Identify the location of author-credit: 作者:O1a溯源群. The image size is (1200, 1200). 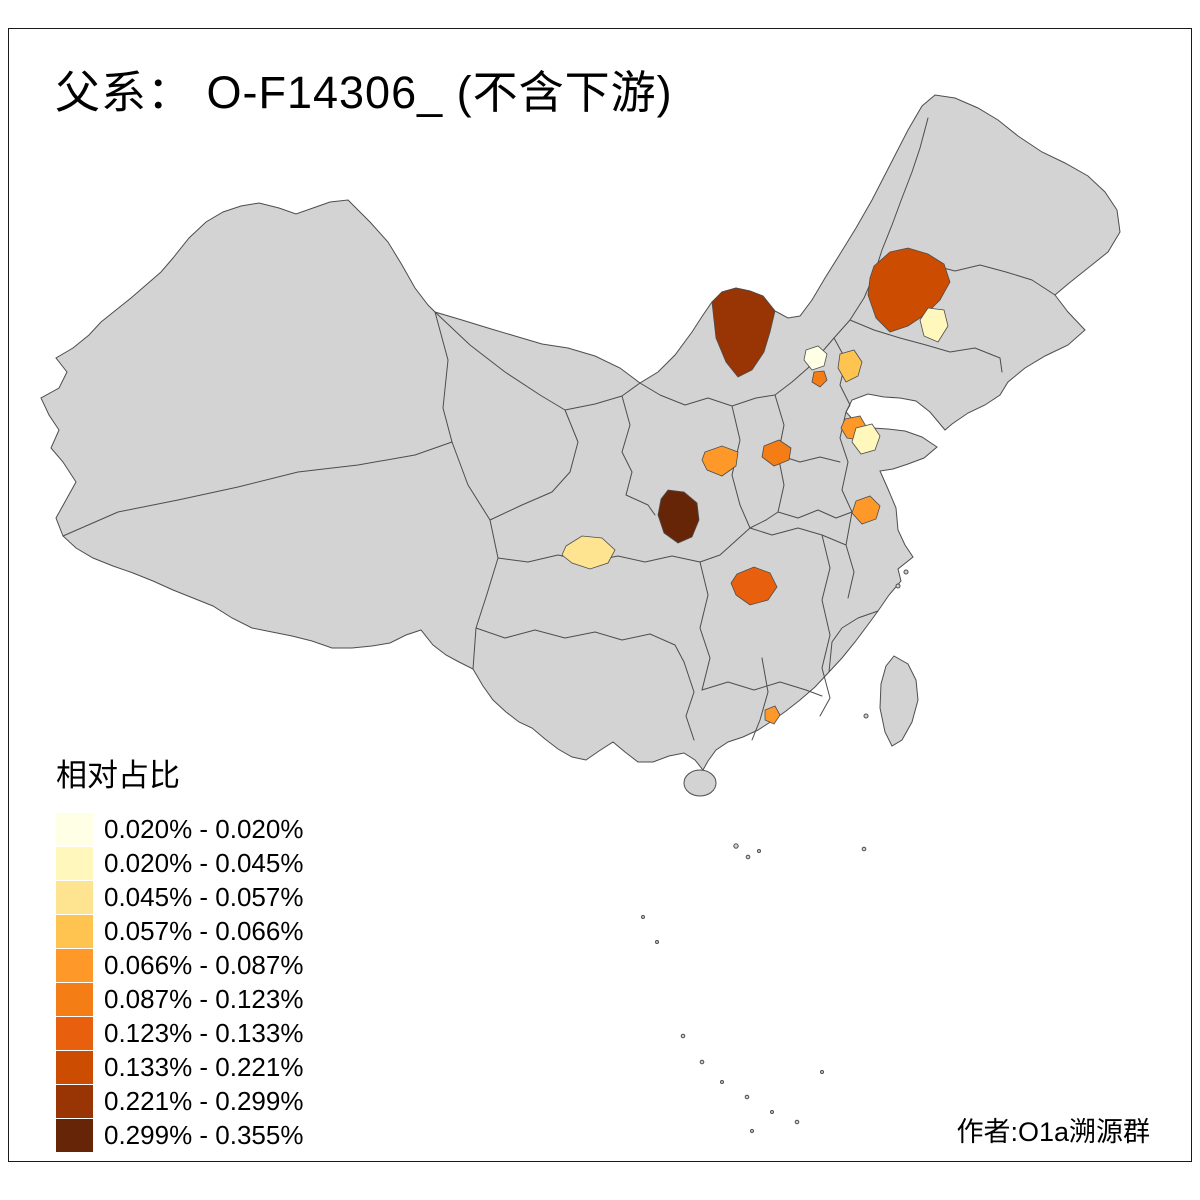
(1053, 1132).